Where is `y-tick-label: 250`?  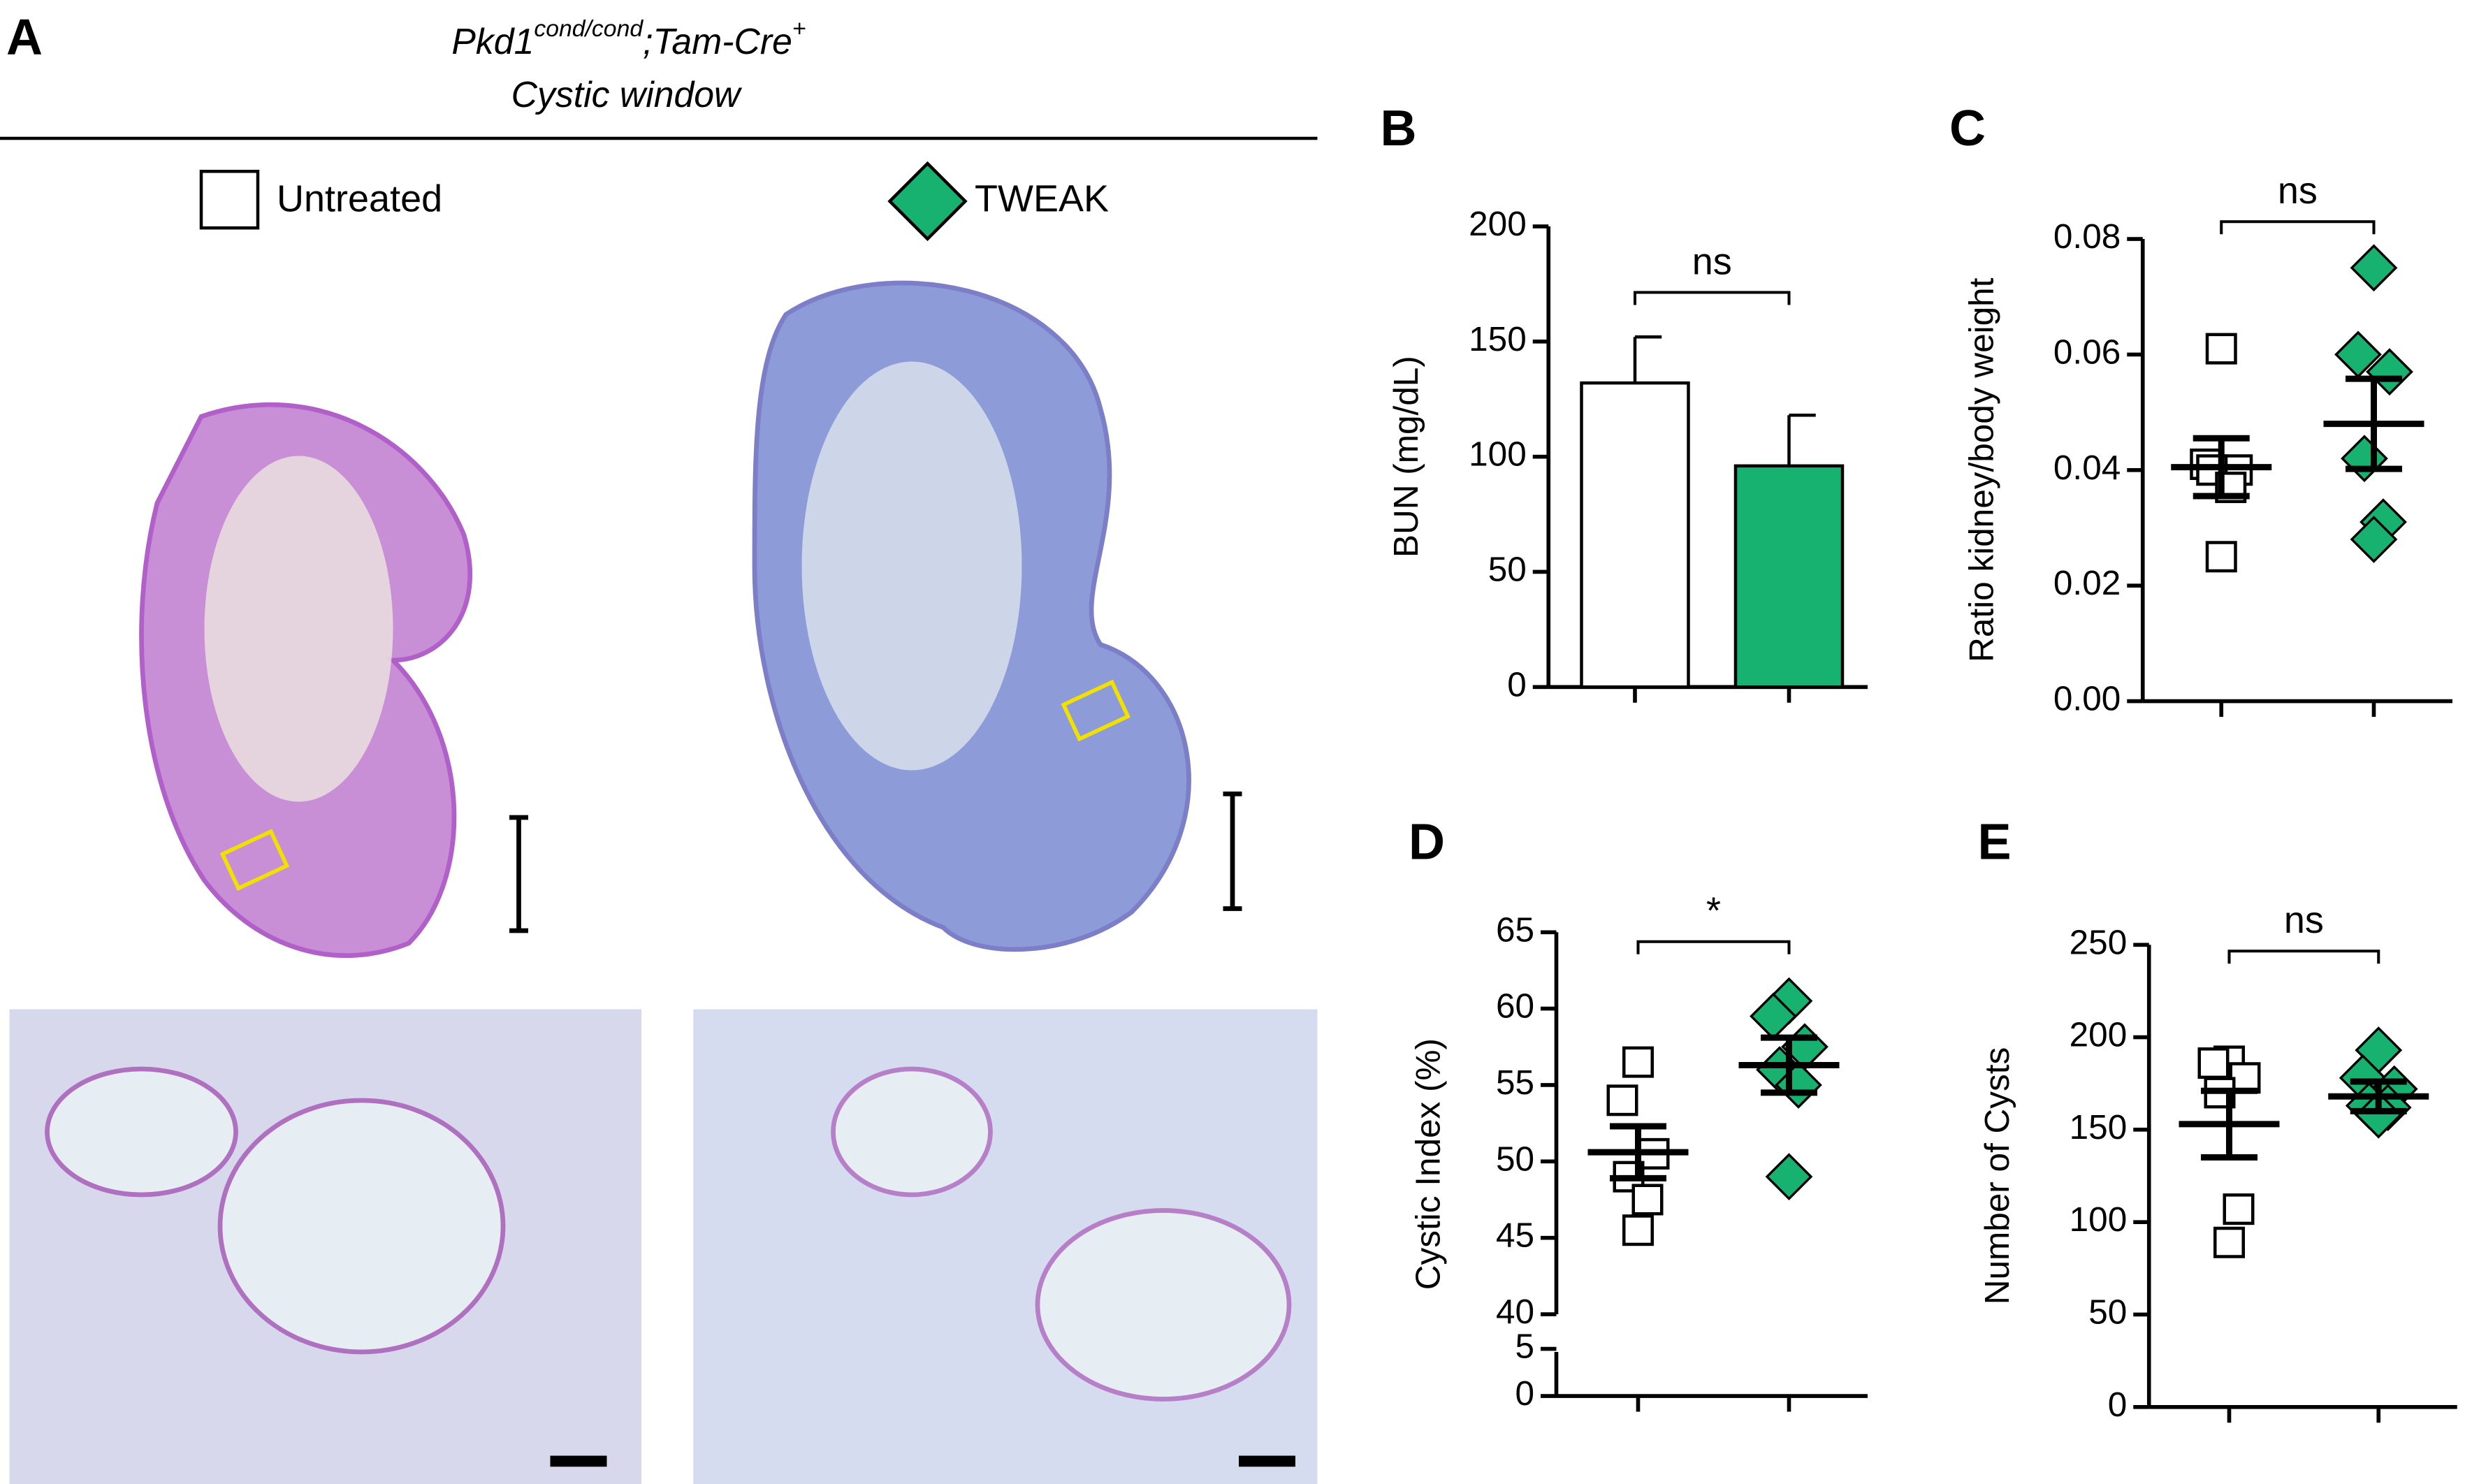 y-tick-label: 250 is located at coordinates (2099, 942).